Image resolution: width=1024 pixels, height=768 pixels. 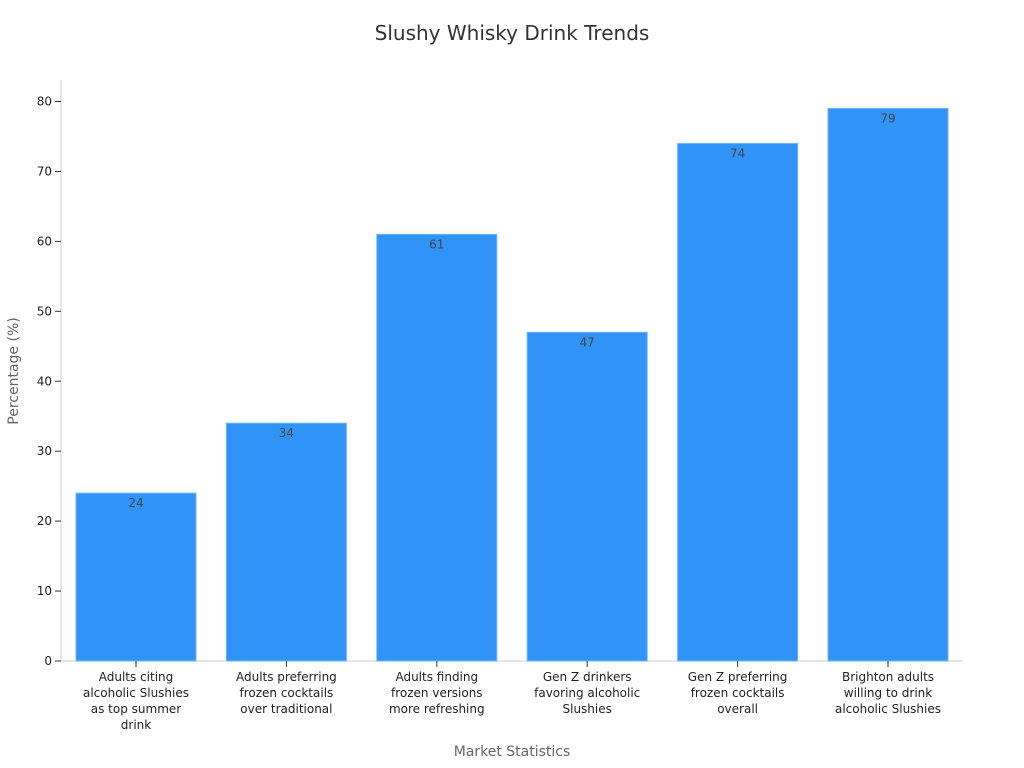 I want to click on data-label: 24, so click(x=135, y=503).